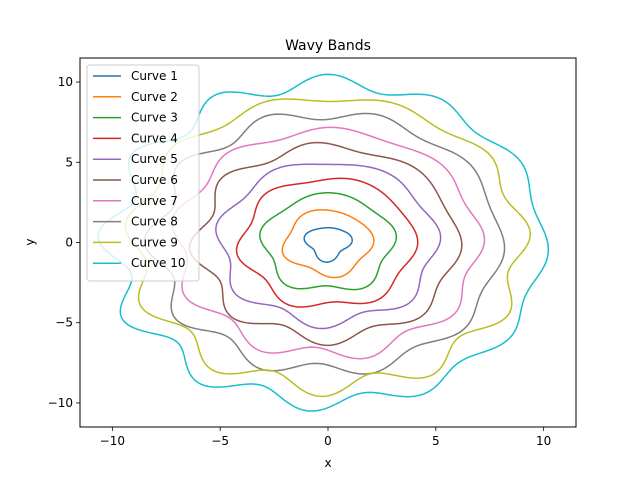  Describe the element at coordinates (154, 76) in the screenshot. I see `legend-label-curve-1: Curve 1` at that location.